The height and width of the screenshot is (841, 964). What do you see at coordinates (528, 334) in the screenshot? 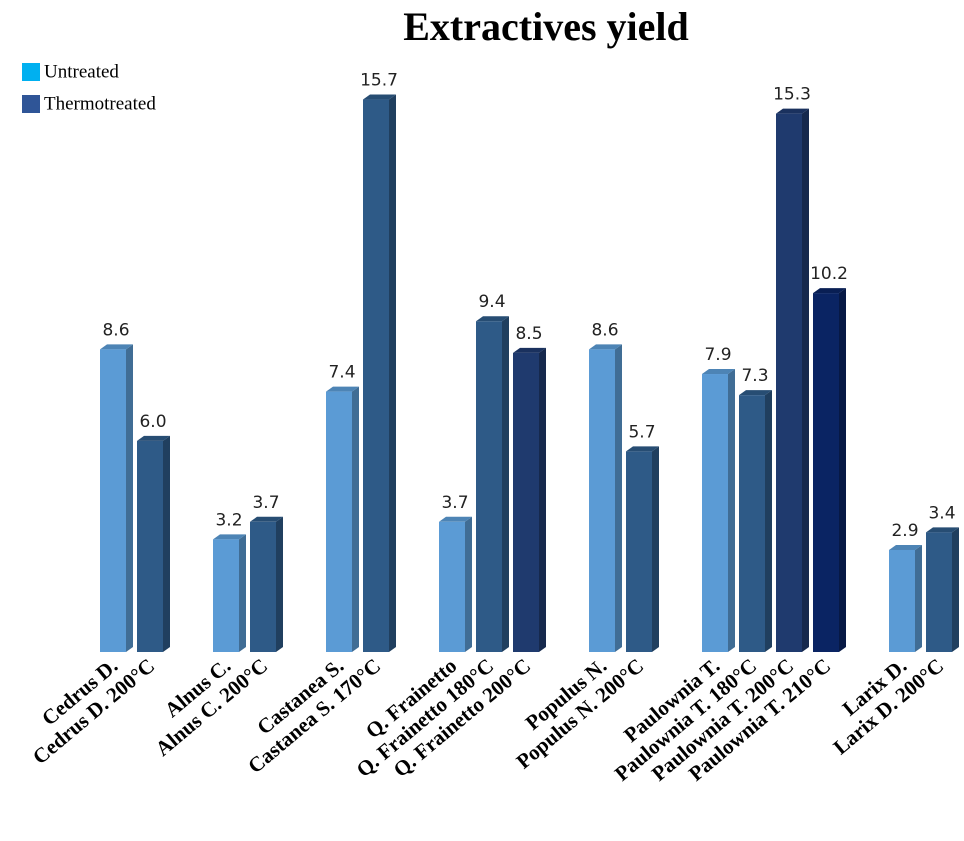
I see `value-label: 8.5` at bounding box center [528, 334].